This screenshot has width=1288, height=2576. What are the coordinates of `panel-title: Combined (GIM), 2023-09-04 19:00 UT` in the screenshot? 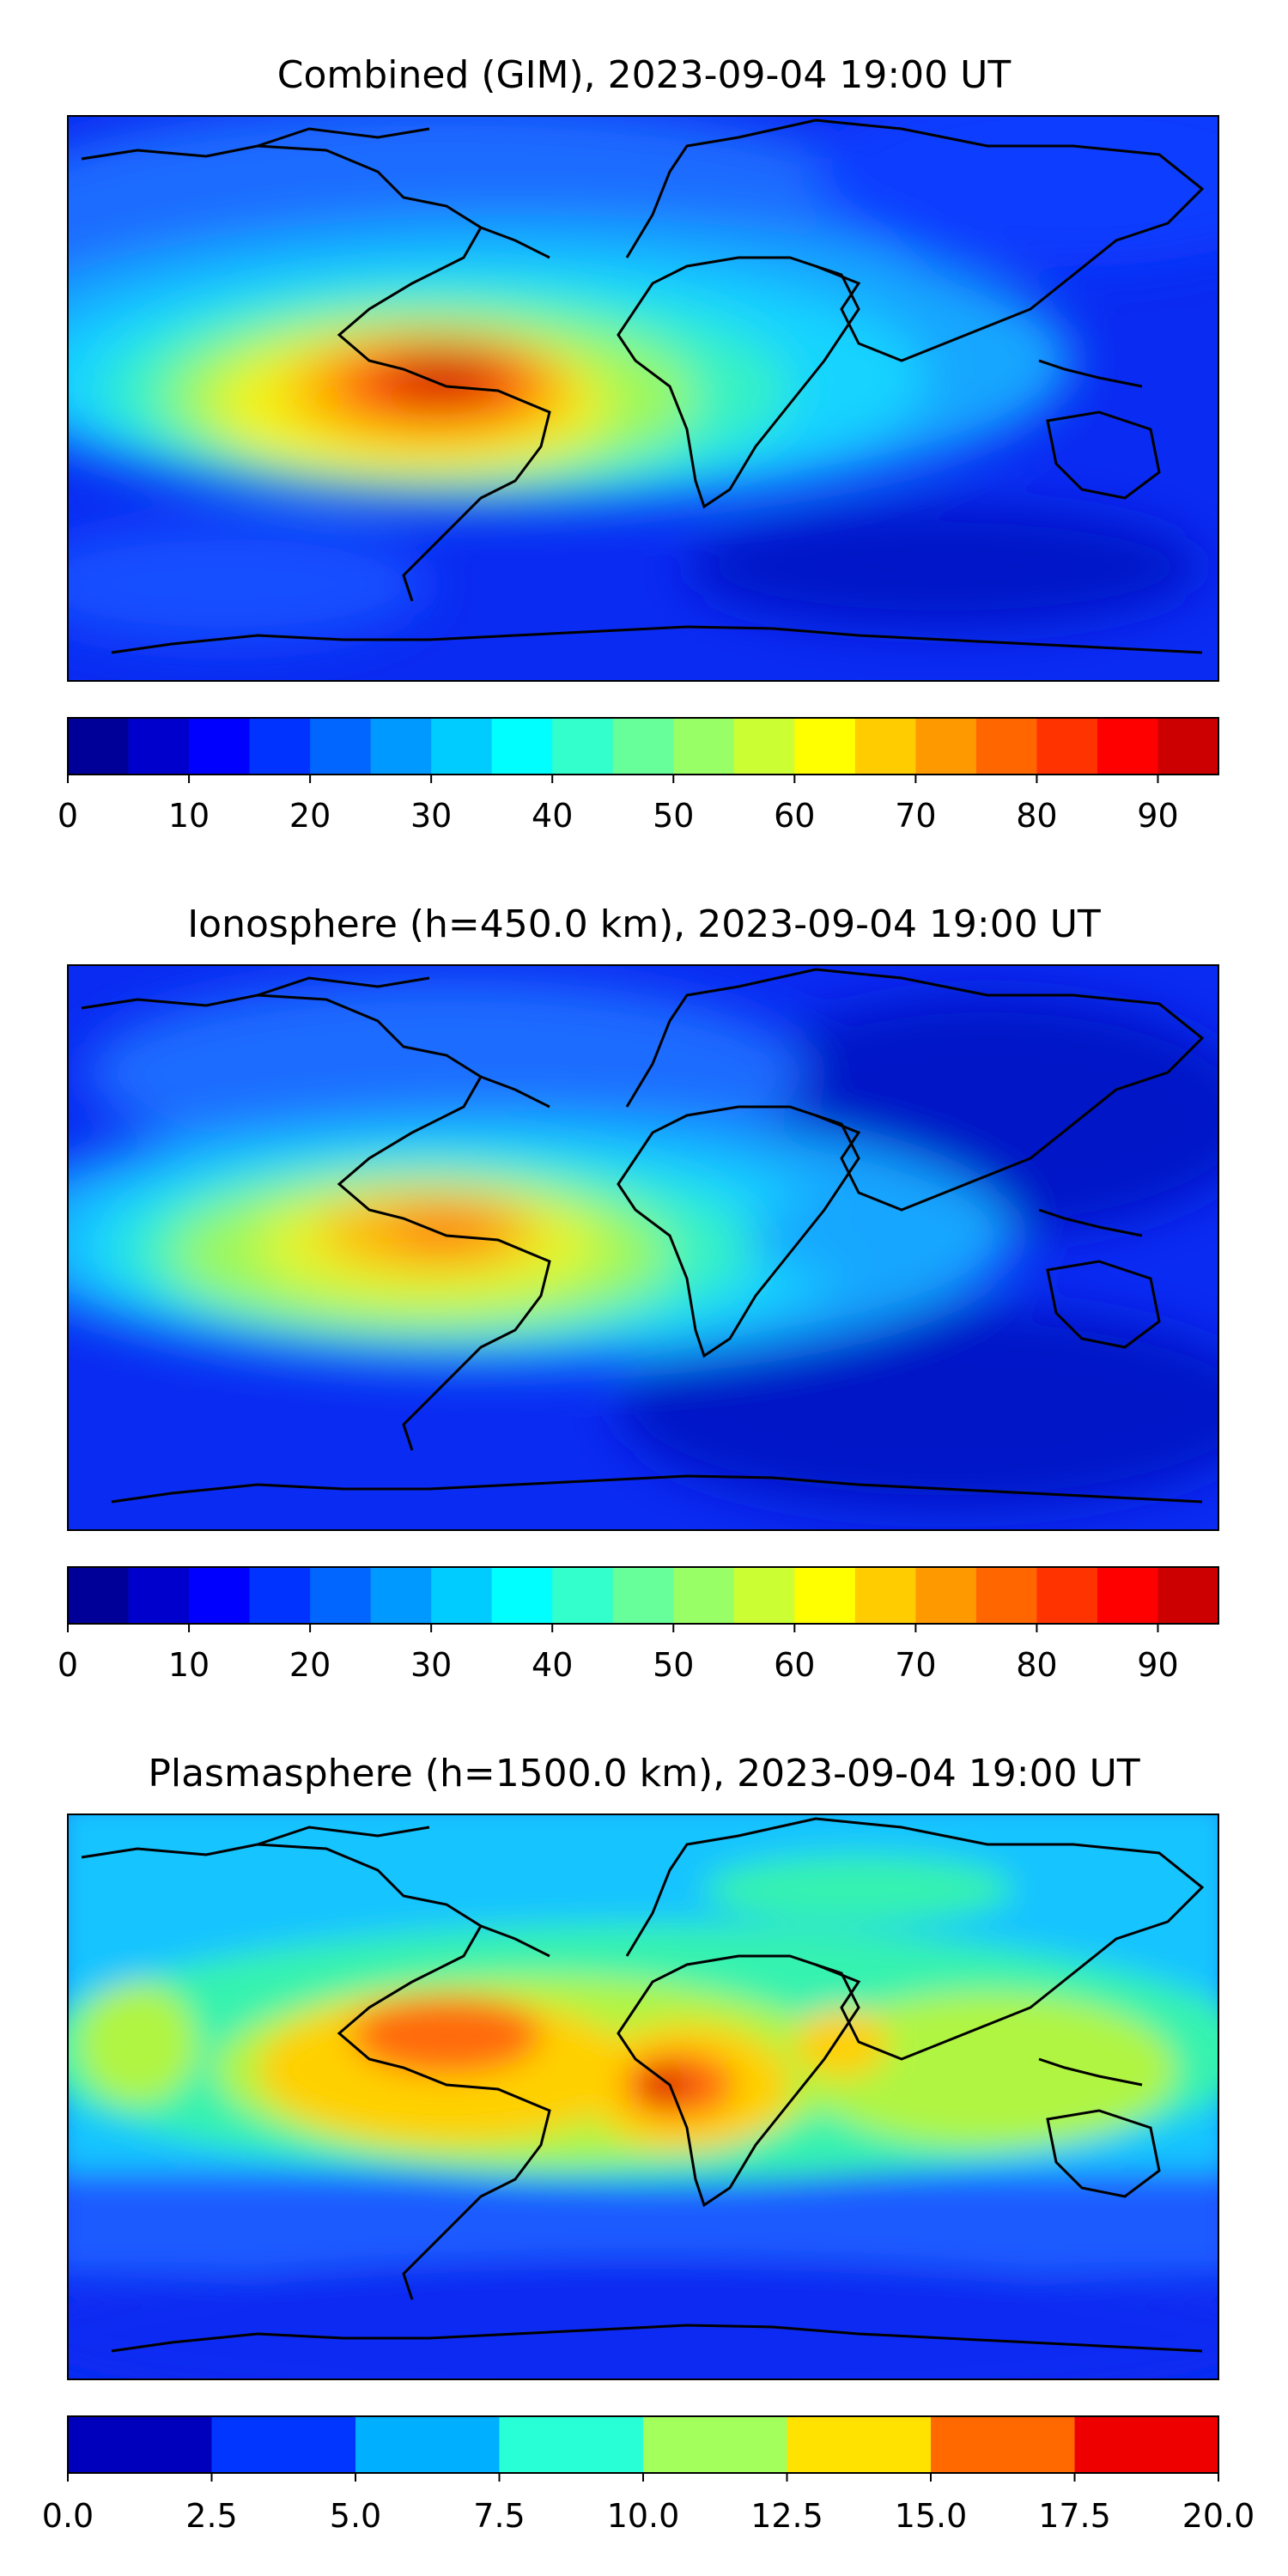 It's located at (644, 75).